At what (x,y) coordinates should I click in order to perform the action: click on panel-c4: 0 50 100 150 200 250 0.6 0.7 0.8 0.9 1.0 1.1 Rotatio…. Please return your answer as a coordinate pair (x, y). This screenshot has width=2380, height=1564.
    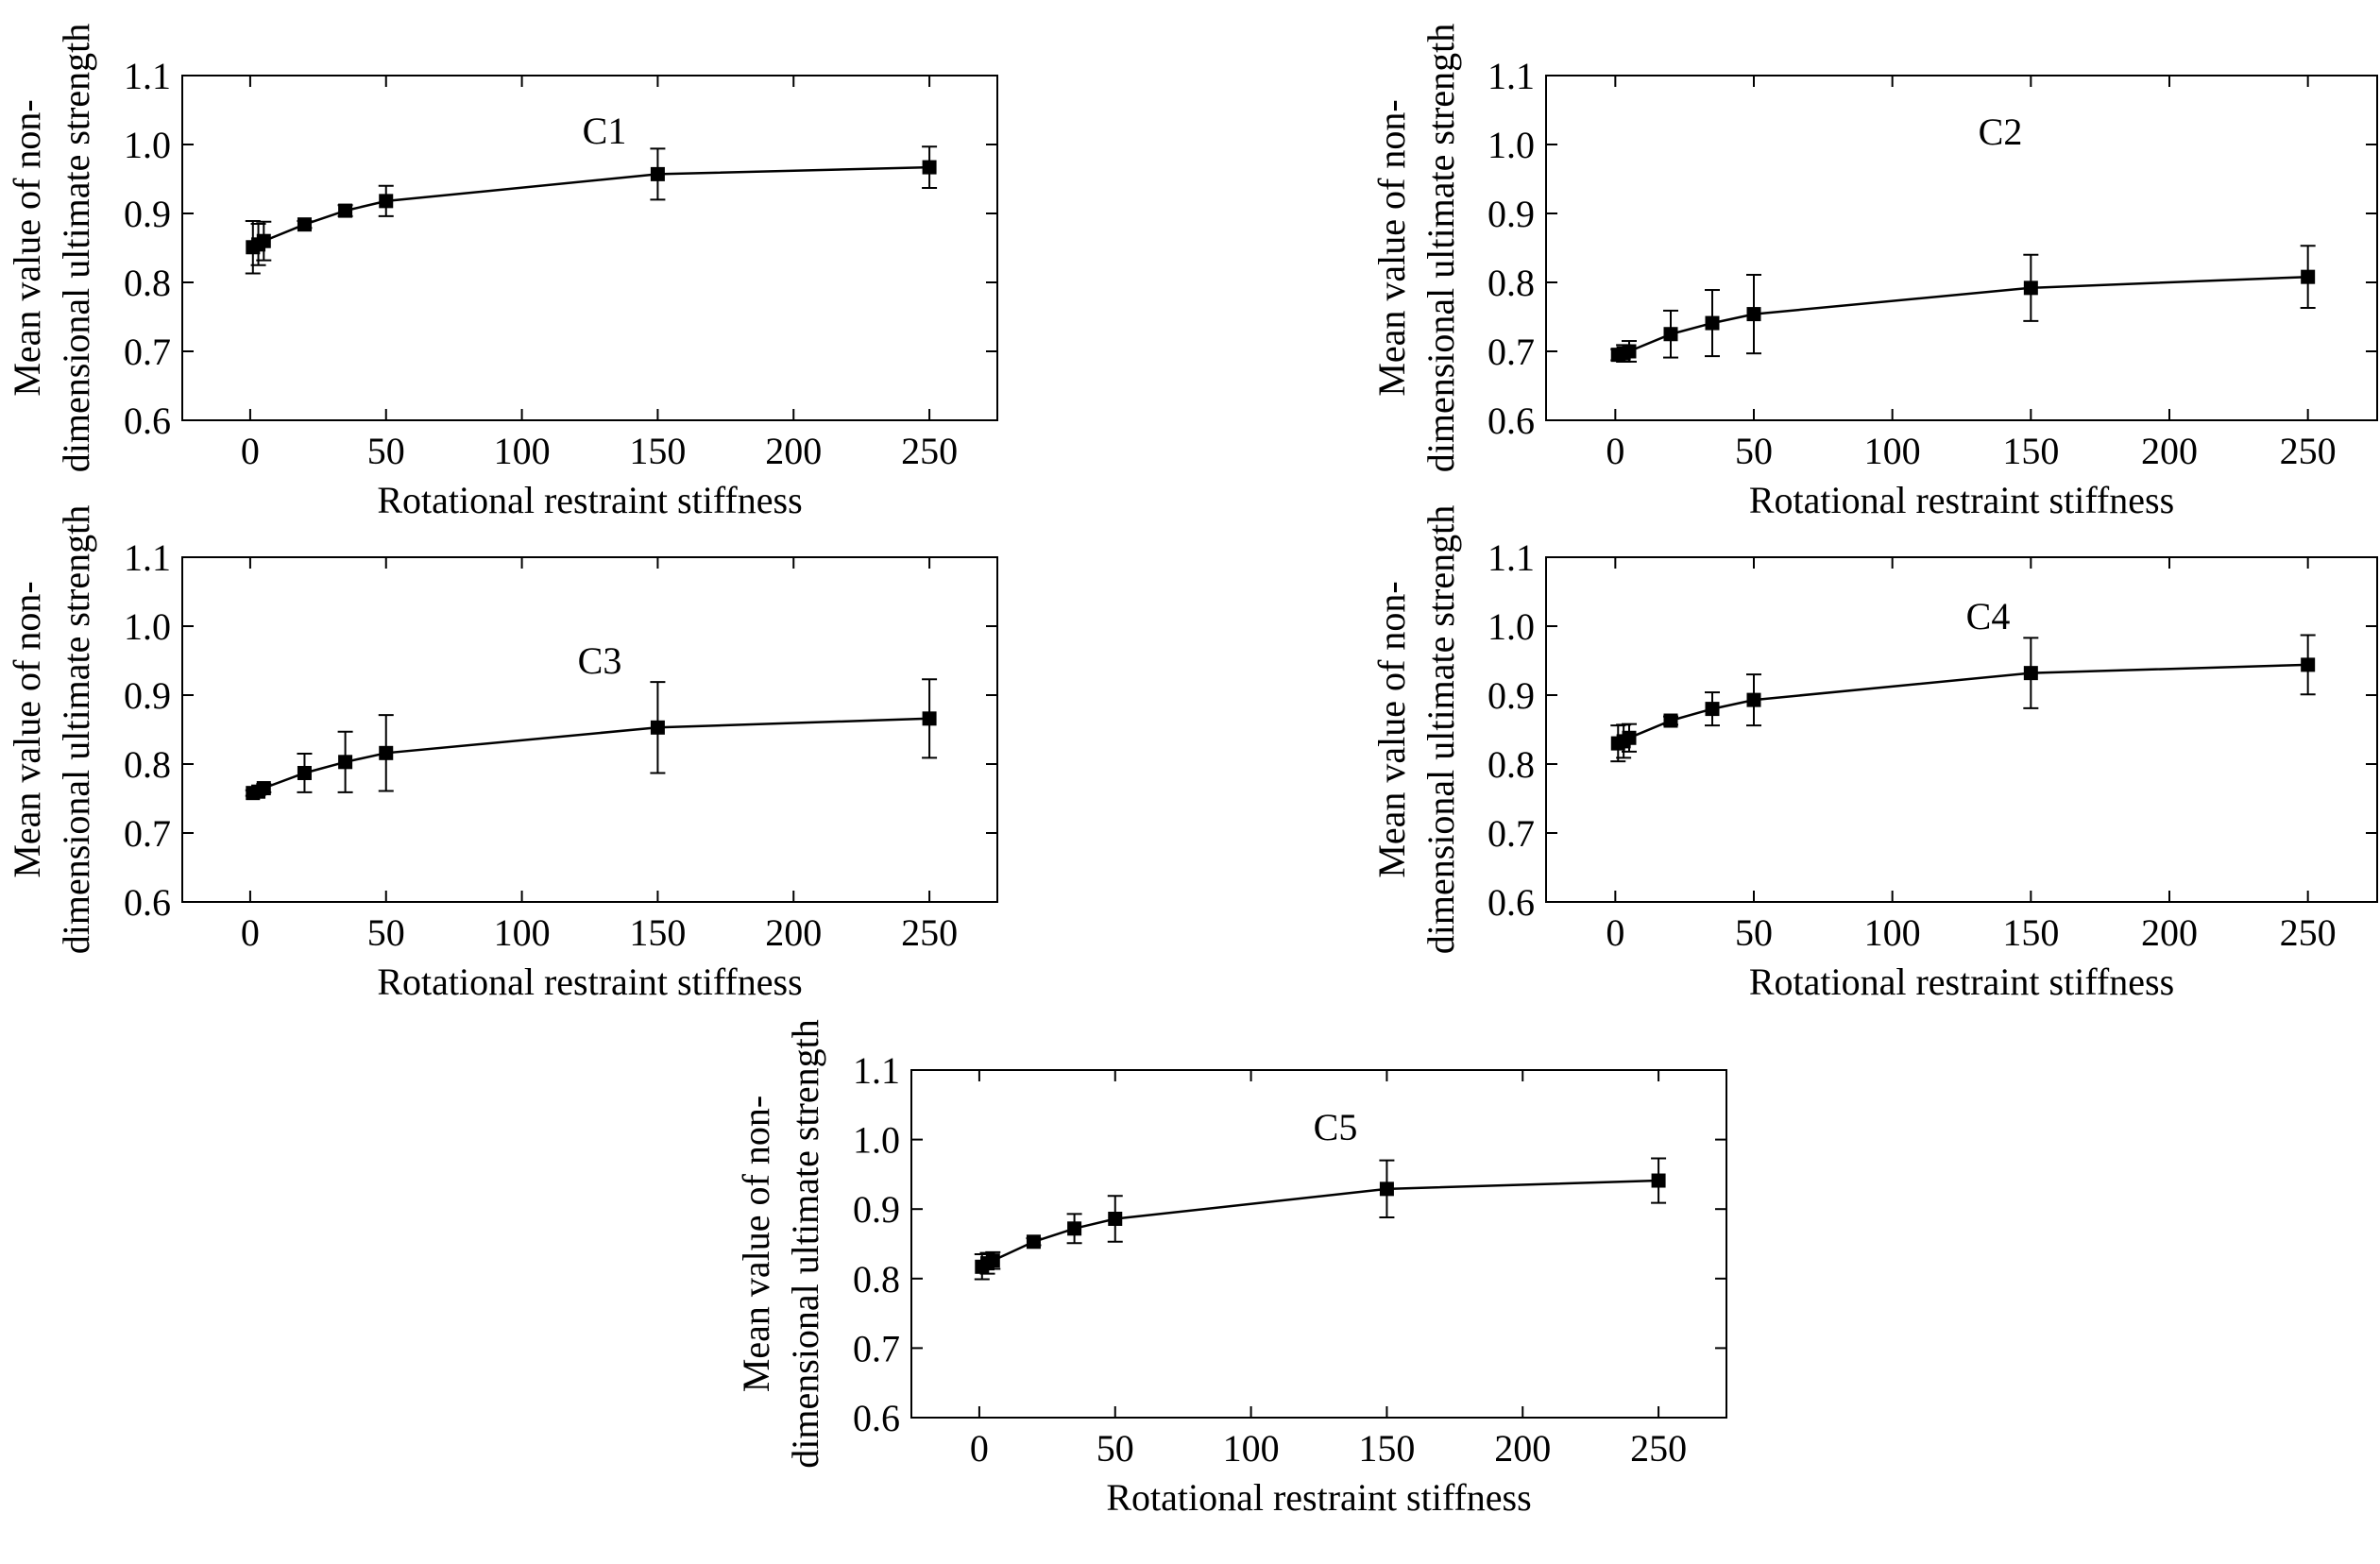
    Looking at the image, I should click on (1874, 754).